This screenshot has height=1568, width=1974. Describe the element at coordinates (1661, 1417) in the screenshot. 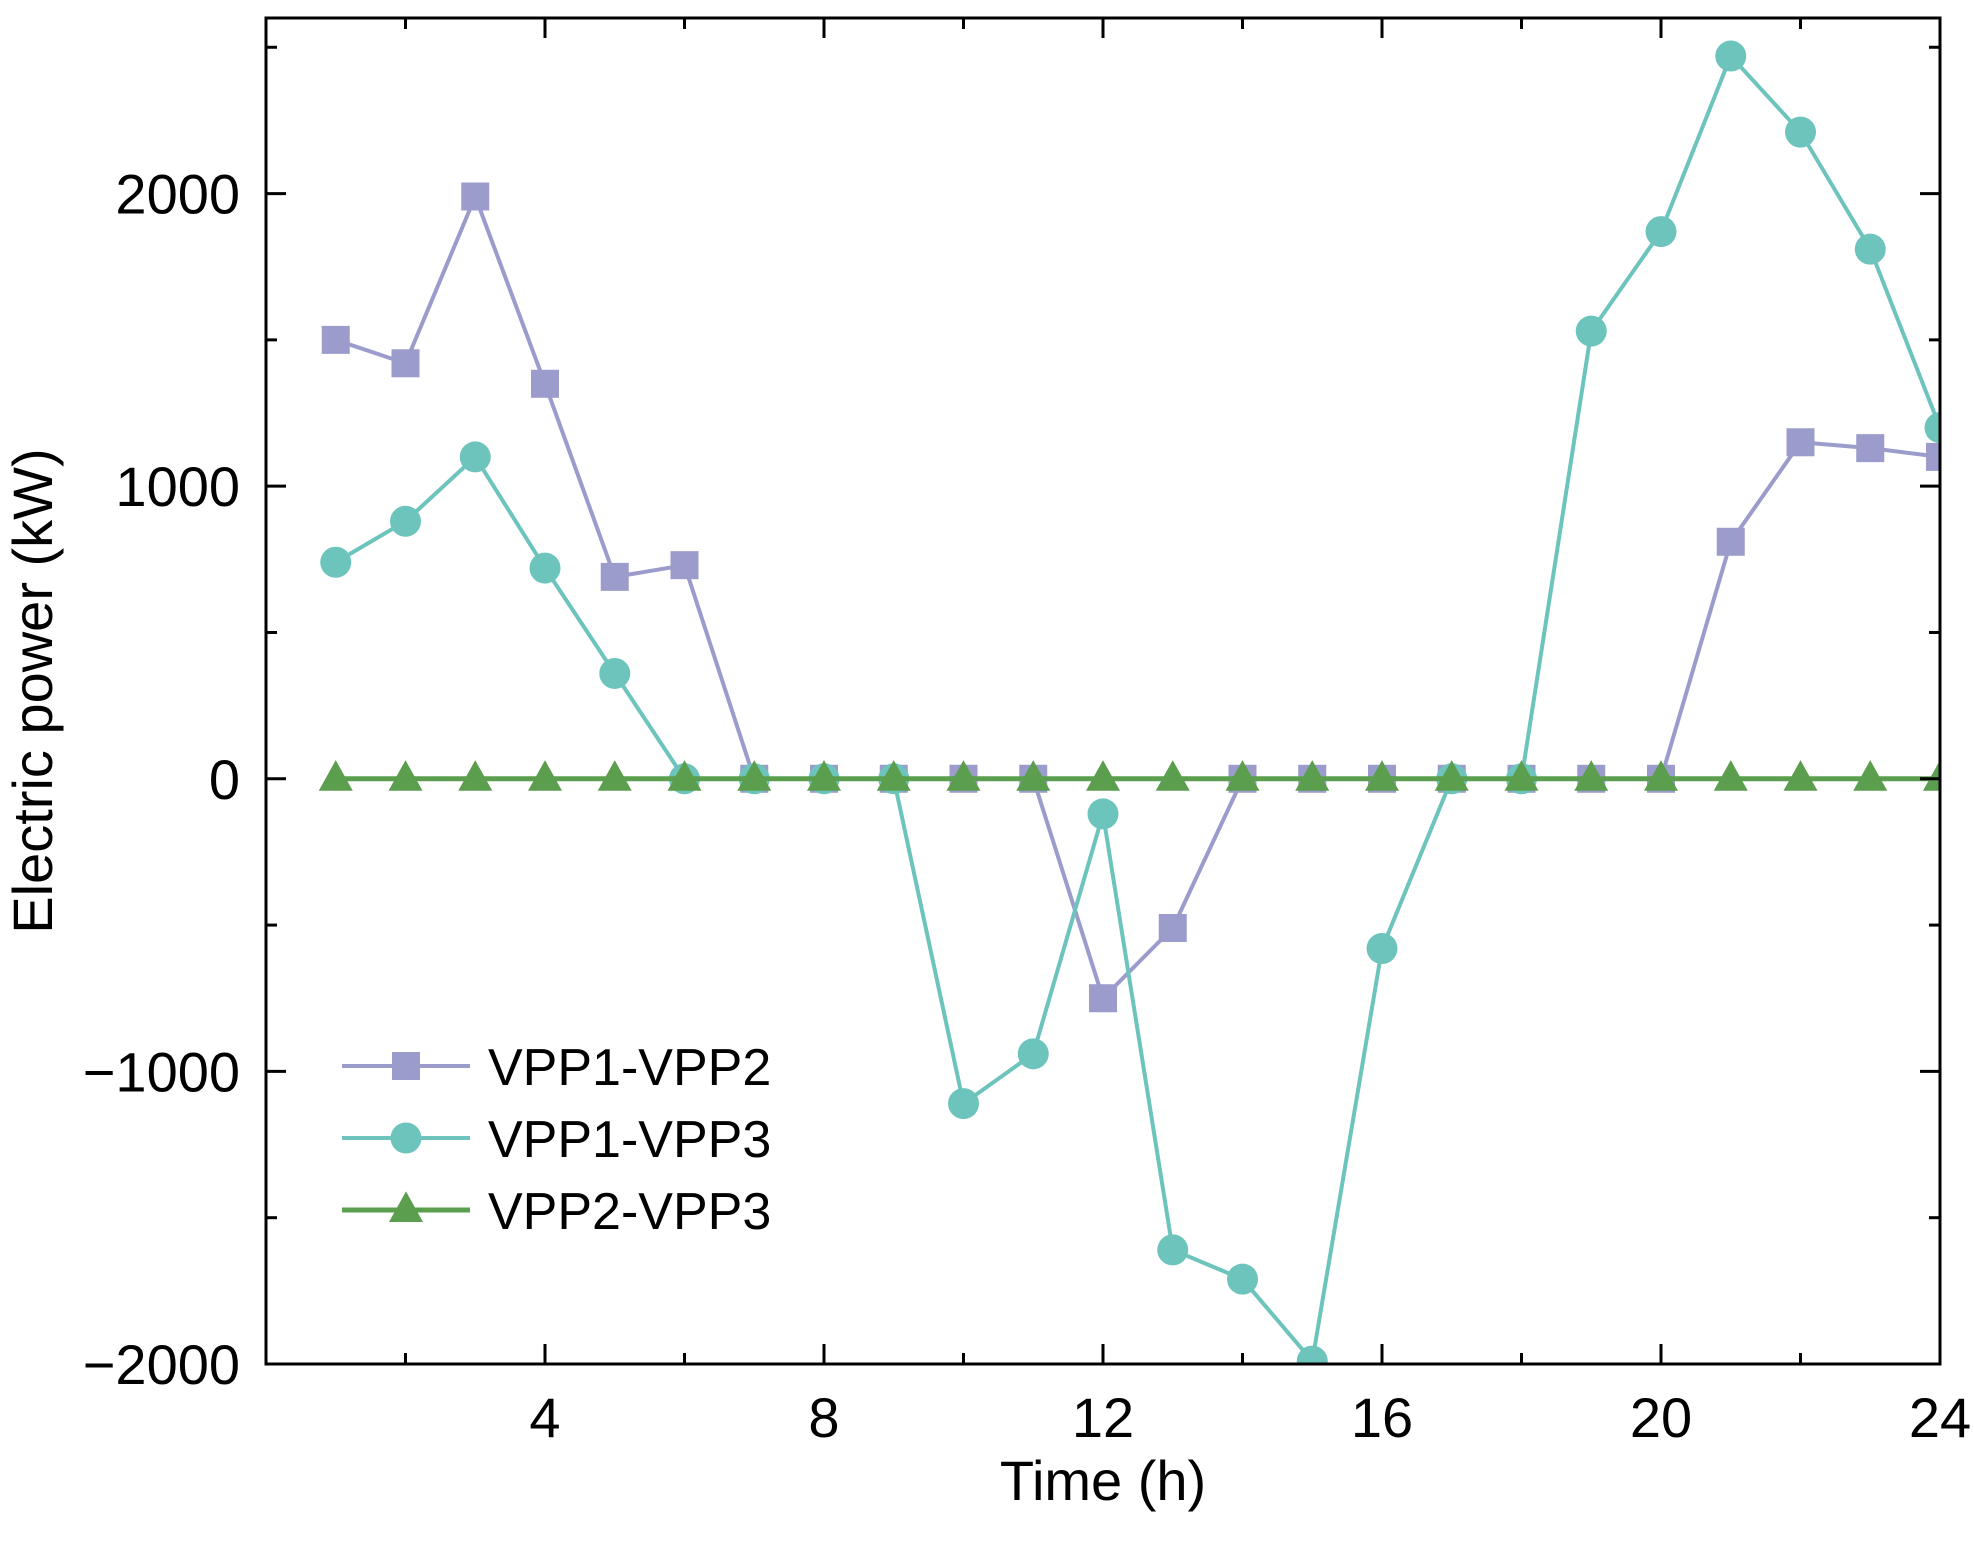

I see `x-tick-label: 20` at that location.